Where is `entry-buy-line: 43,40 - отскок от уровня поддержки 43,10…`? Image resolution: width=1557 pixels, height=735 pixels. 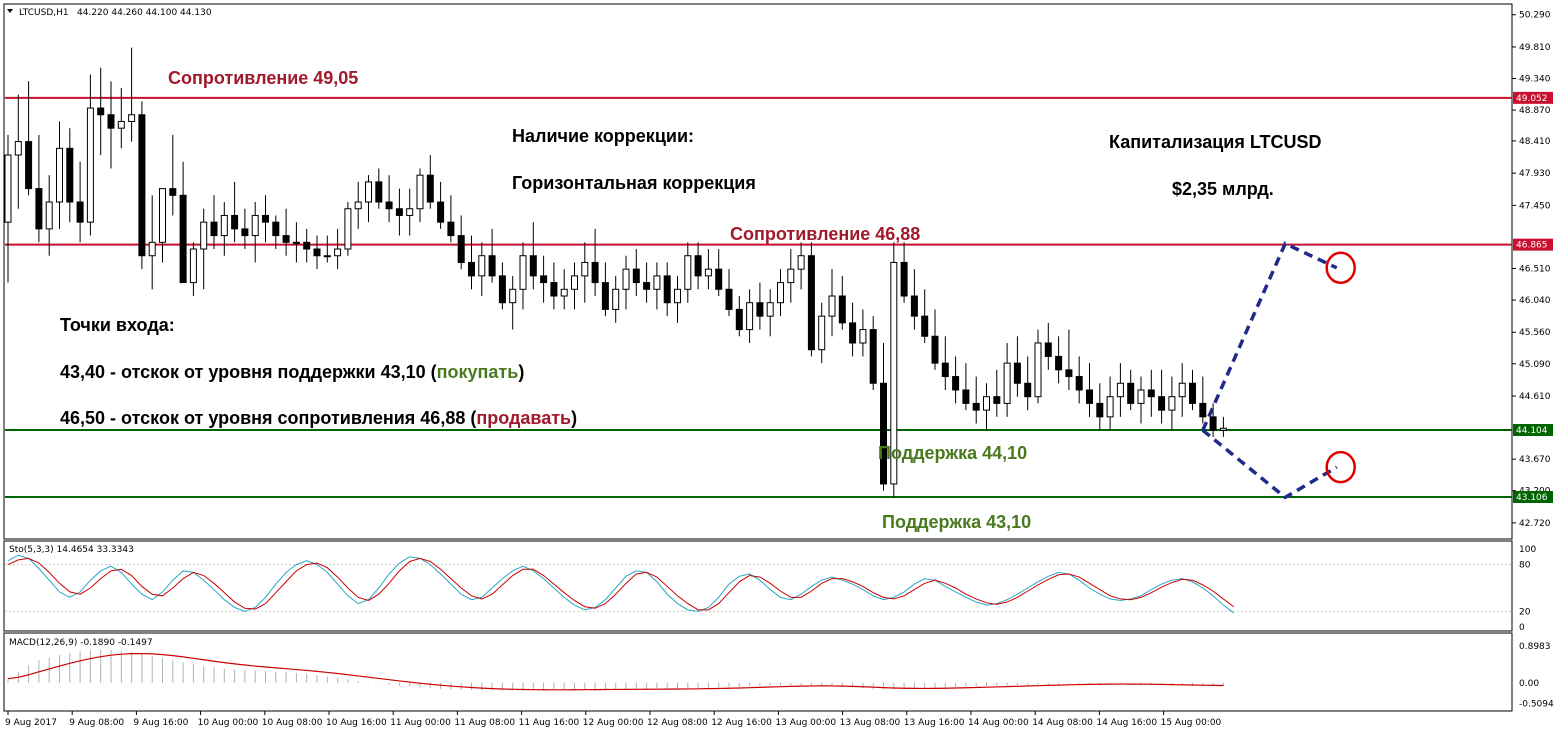 entry-buy-line: 43,40 - отскок от уровня поддержки 43,10… is located at coordinates (292, 372).